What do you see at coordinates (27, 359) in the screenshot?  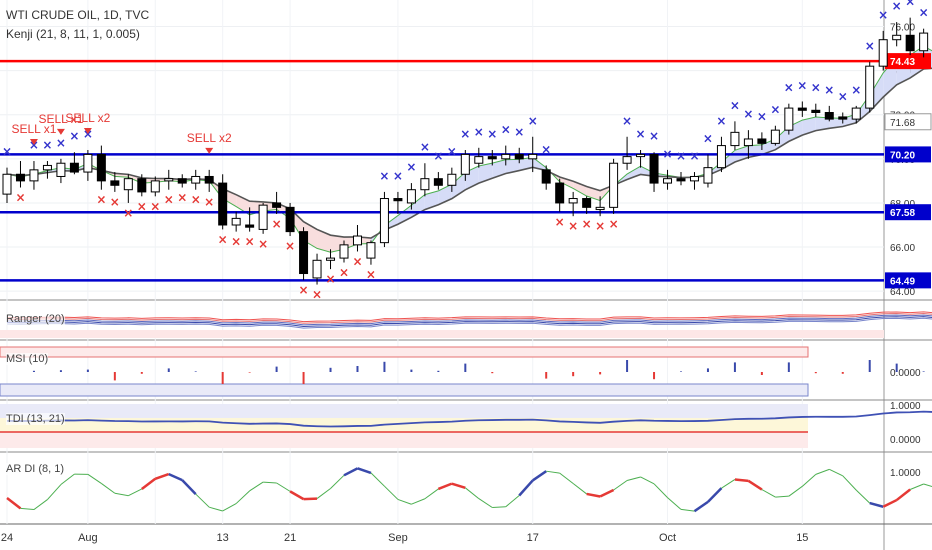 I see `msi-panel-label: MSI (10)` at bounding box center [27, 359].